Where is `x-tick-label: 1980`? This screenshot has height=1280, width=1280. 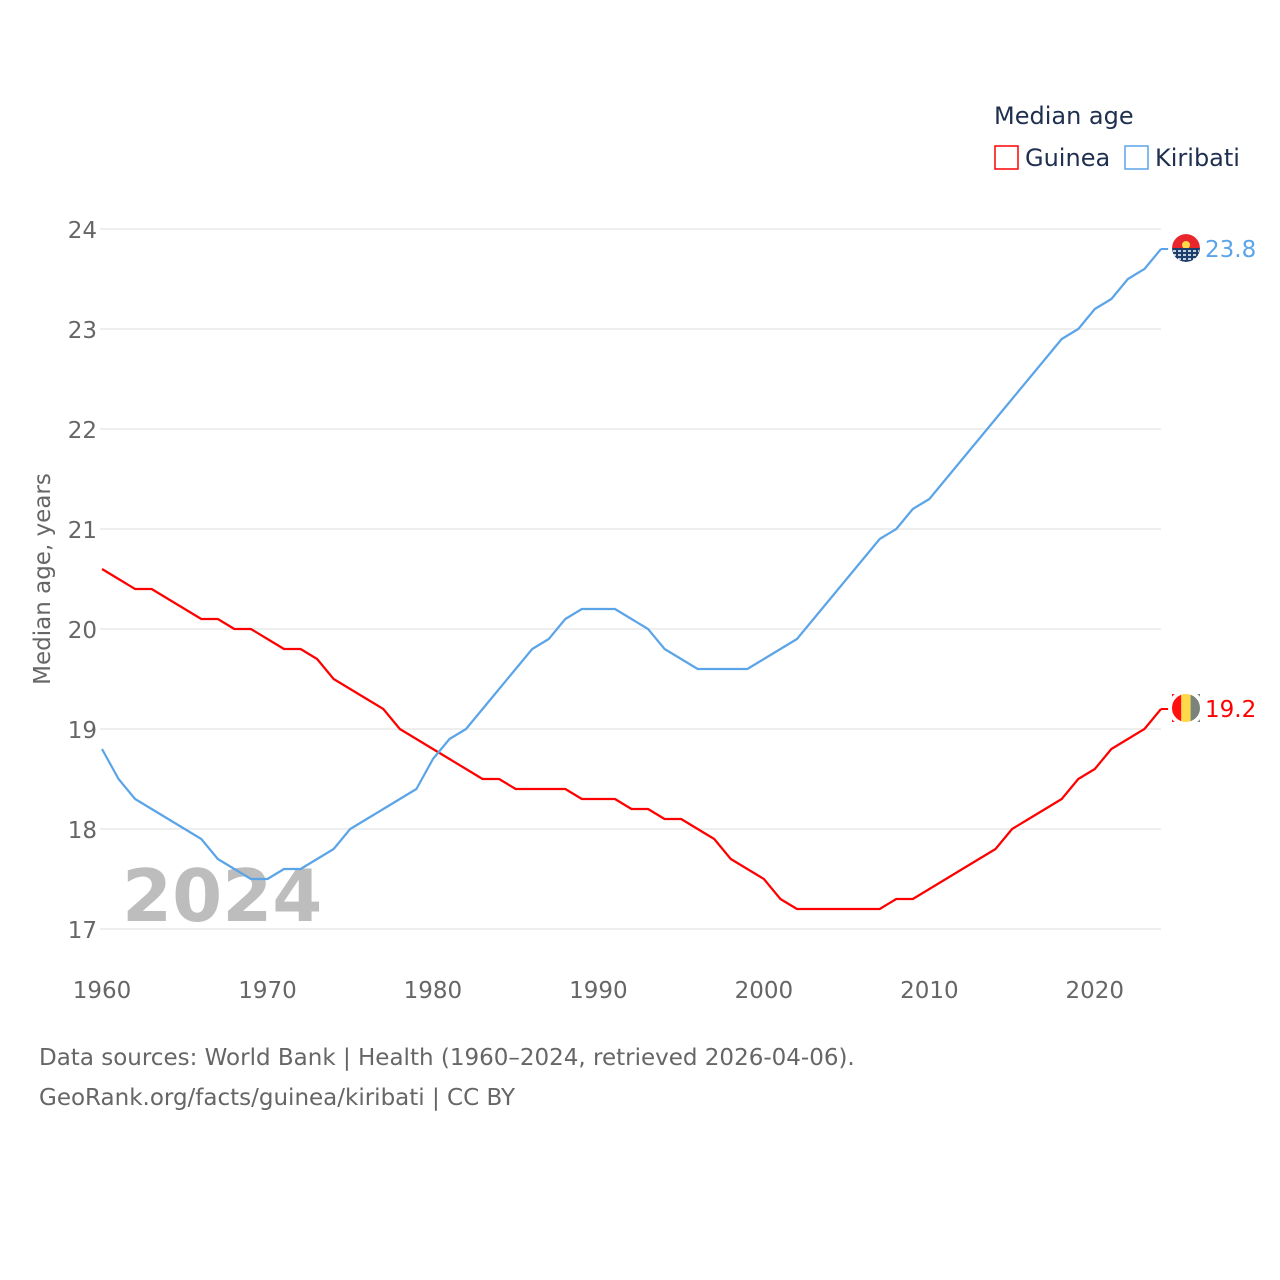
x-tick-label: 1980 is located at coordinates (433, 991).